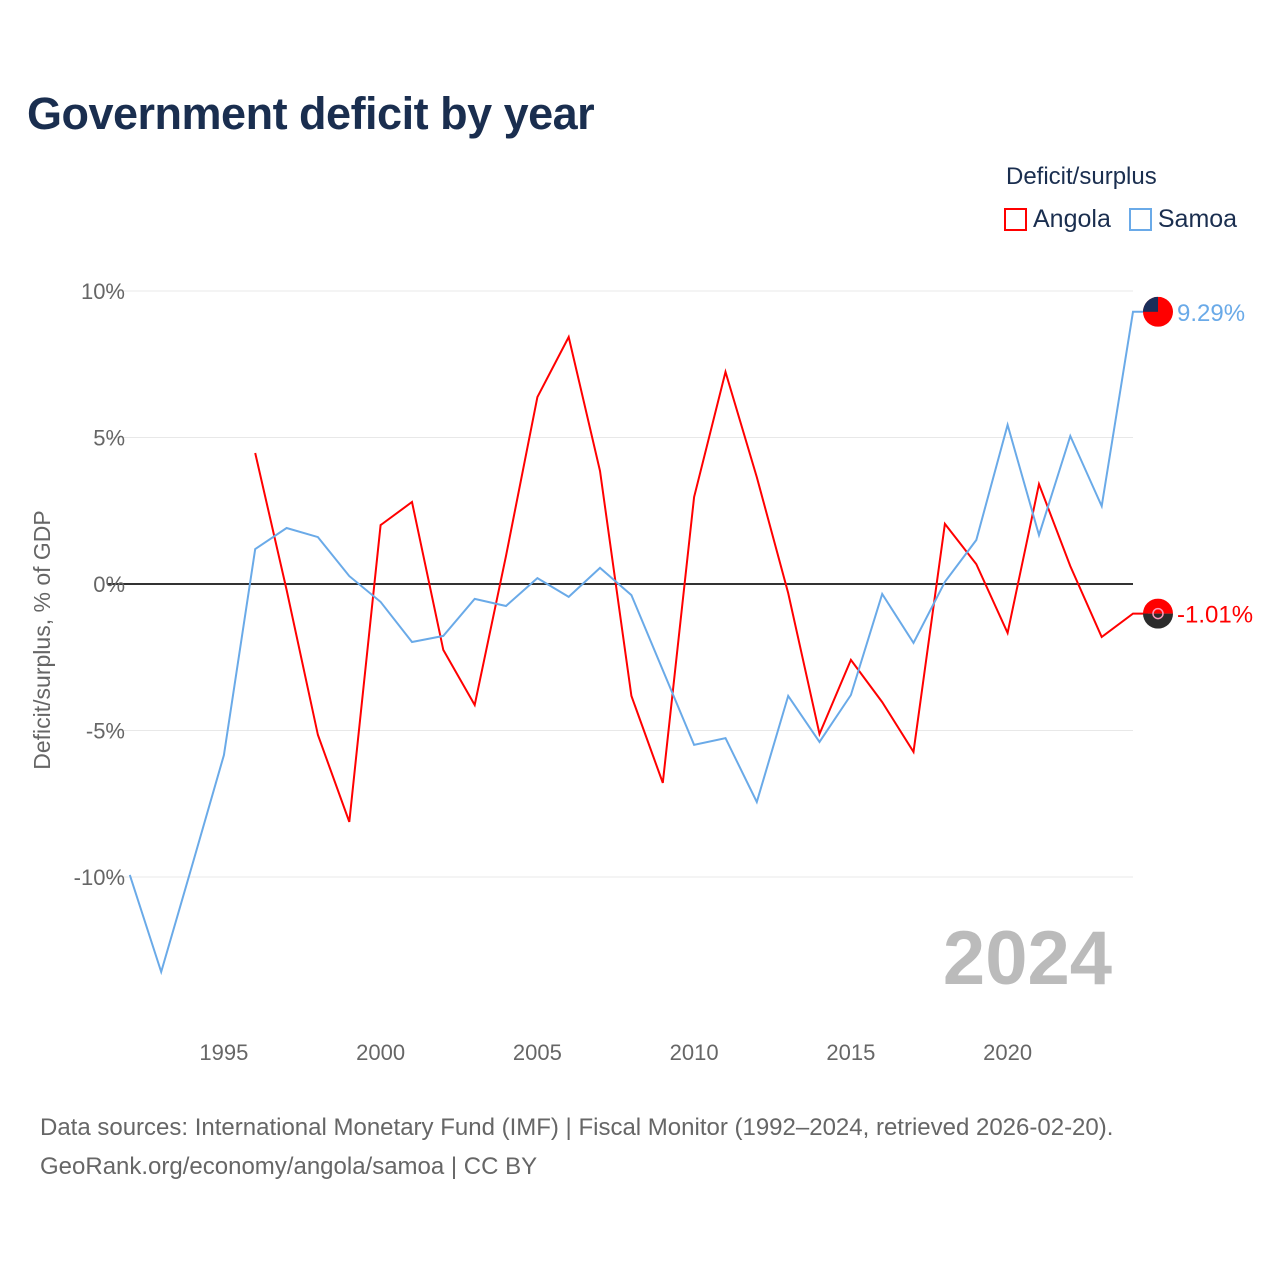 The image size is (1280, 1280). Describe the element at coordinates (1150, 304) in the screenshot. I see `flag-canton` at that location.